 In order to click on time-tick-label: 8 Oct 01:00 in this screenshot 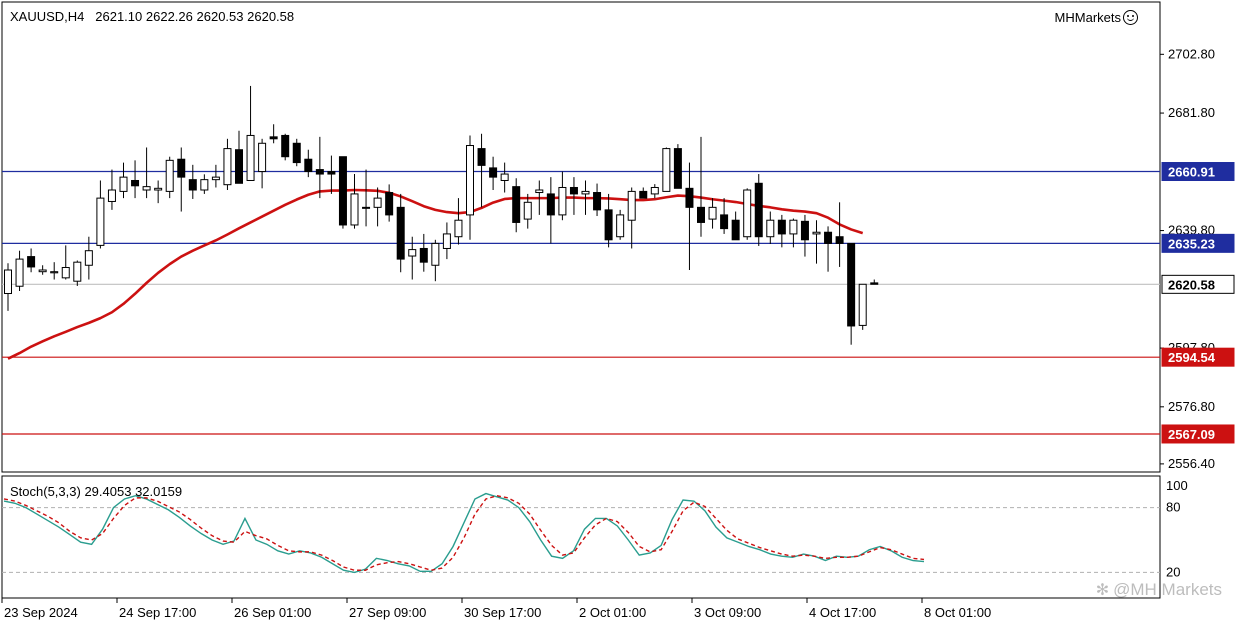, I will do `click(957, 612)`.